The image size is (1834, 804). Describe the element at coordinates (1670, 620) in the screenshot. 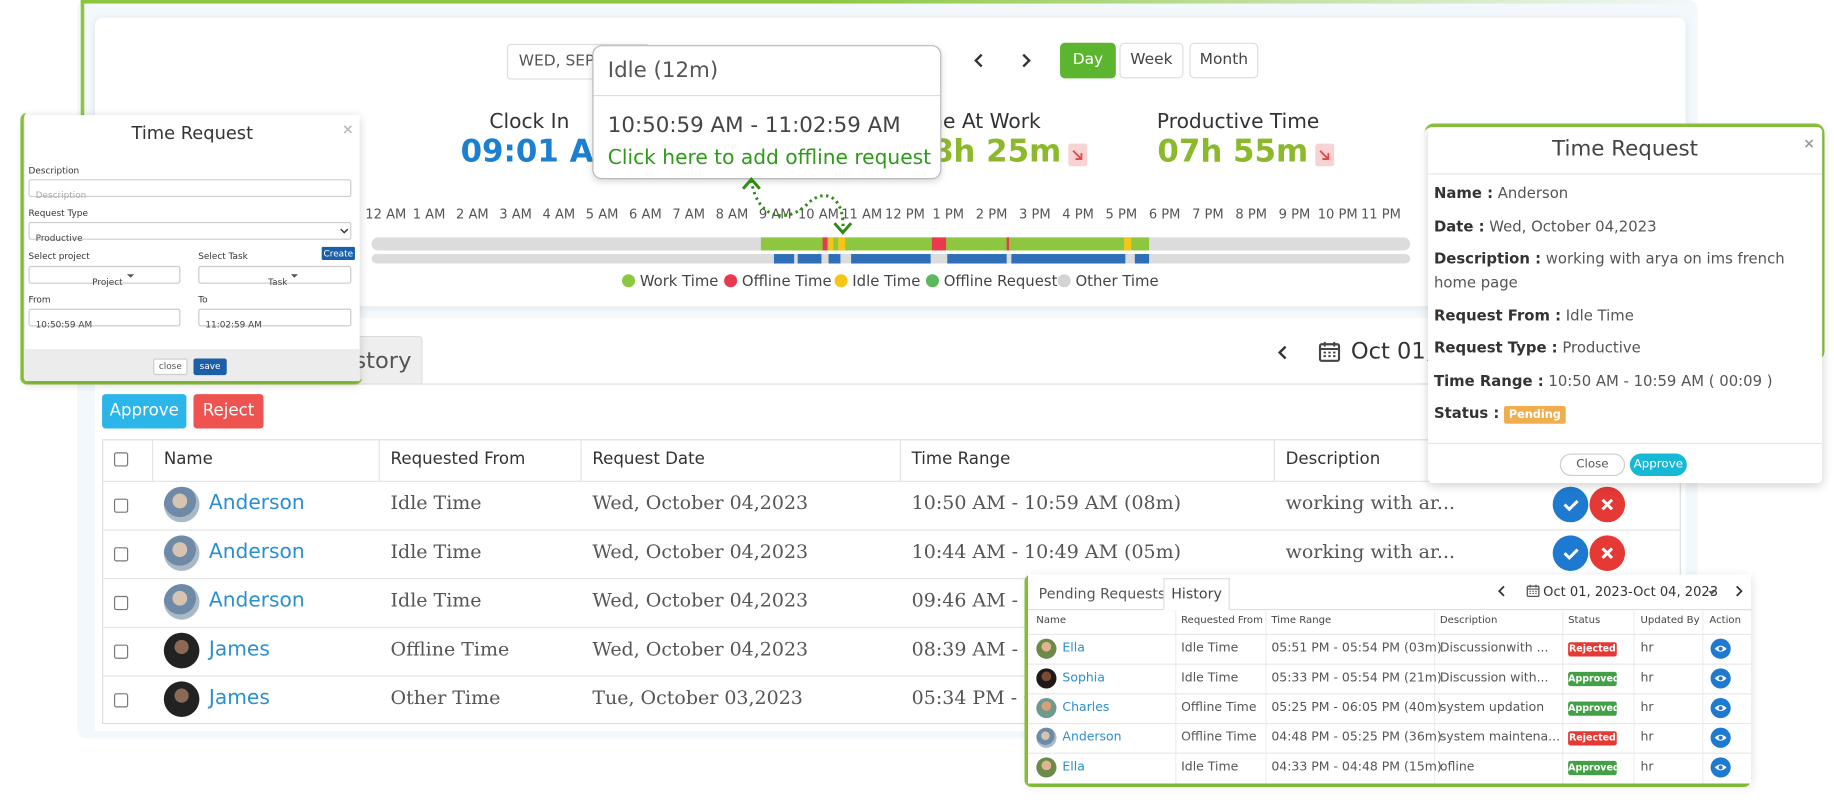

I see `column-header: Updated By` at that location.